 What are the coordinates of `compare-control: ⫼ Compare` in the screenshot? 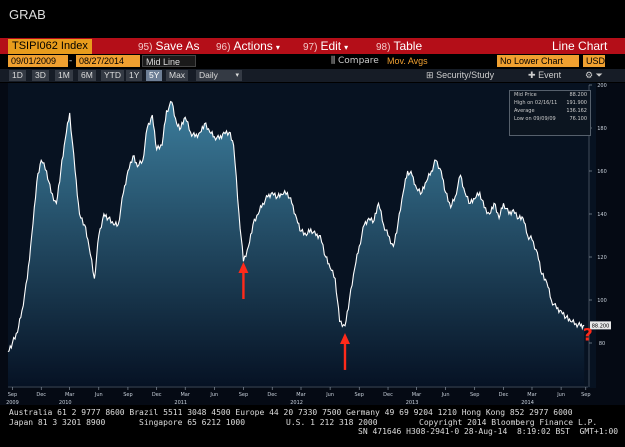 It's located at (355, 61).